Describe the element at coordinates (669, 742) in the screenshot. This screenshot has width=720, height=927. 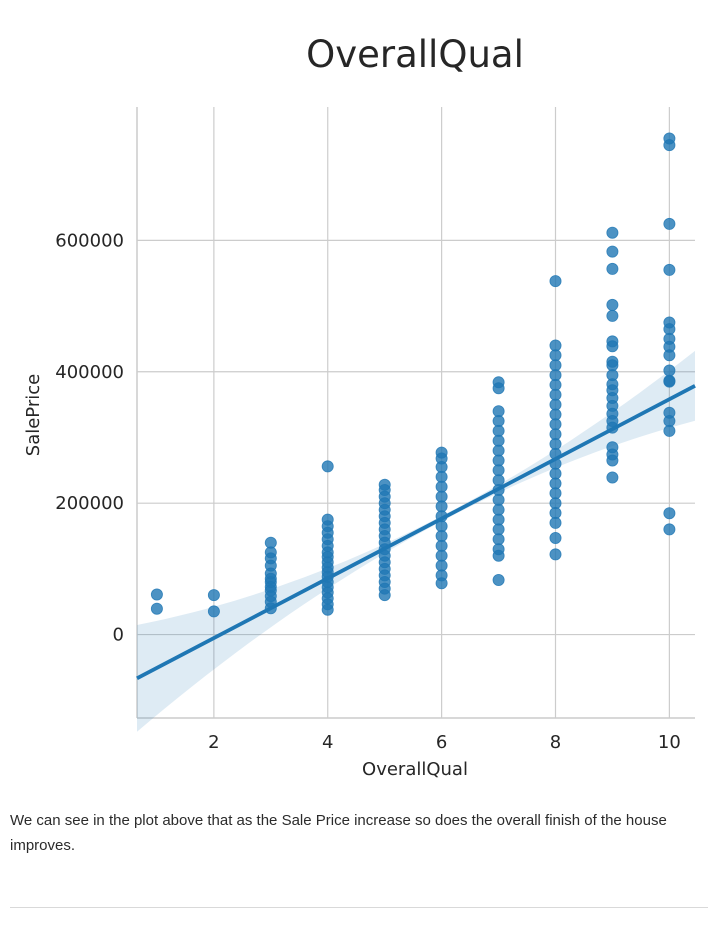
I see `x-tick-label: 10` at that location.